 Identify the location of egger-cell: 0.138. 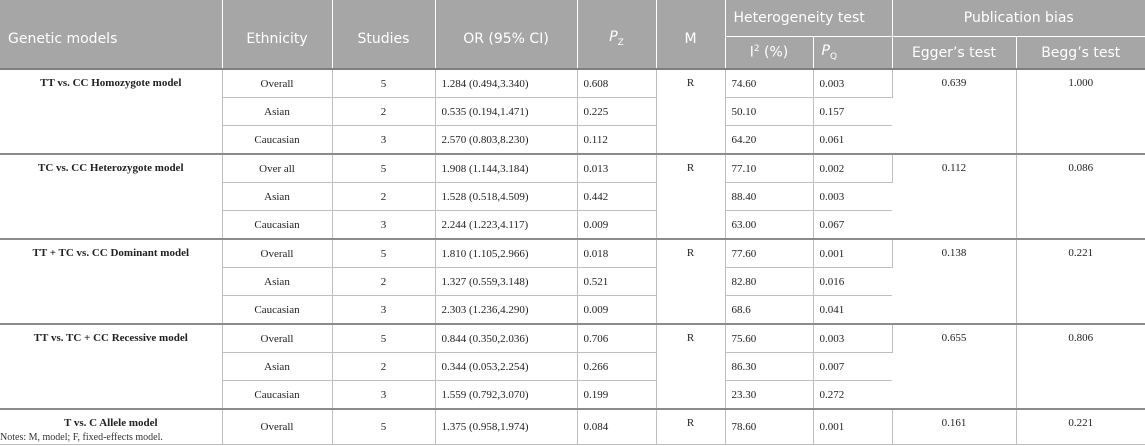
(954, 281).